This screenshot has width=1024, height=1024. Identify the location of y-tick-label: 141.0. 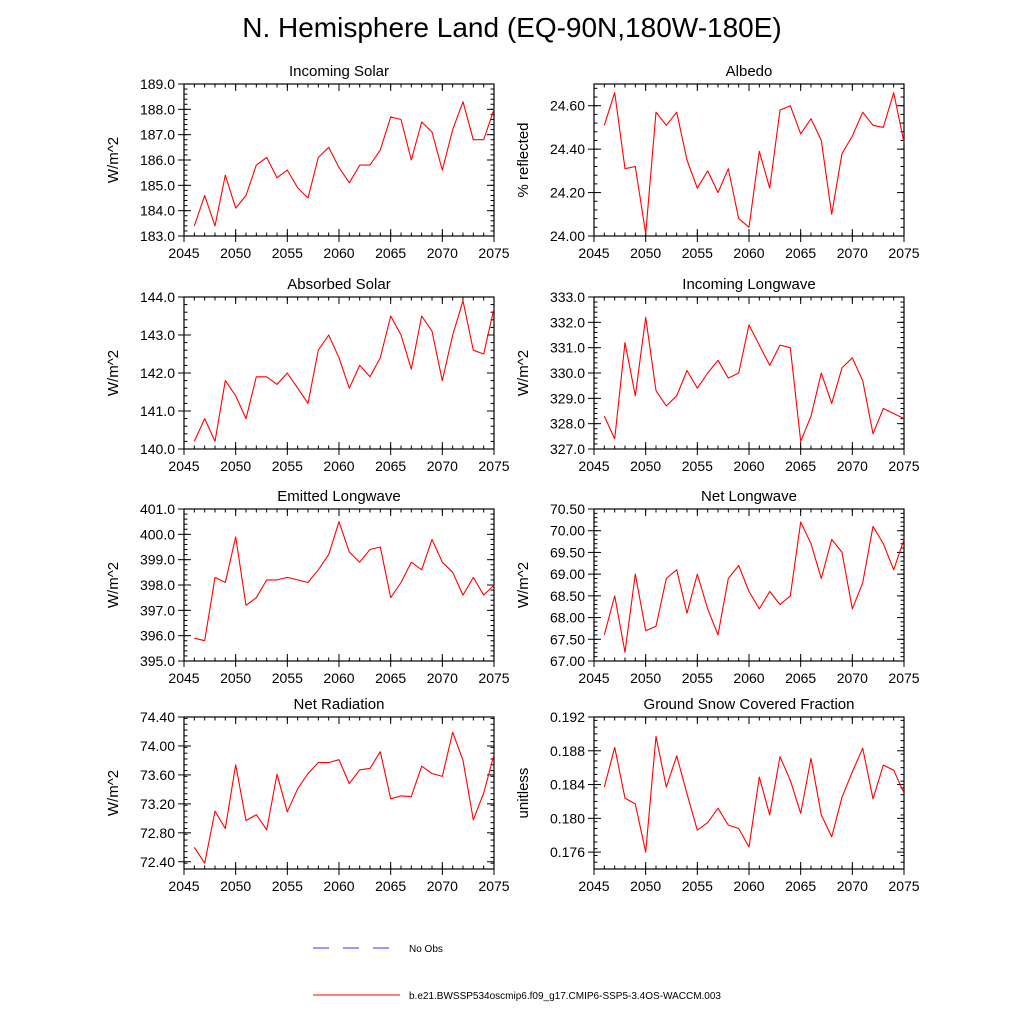
(157, 411).